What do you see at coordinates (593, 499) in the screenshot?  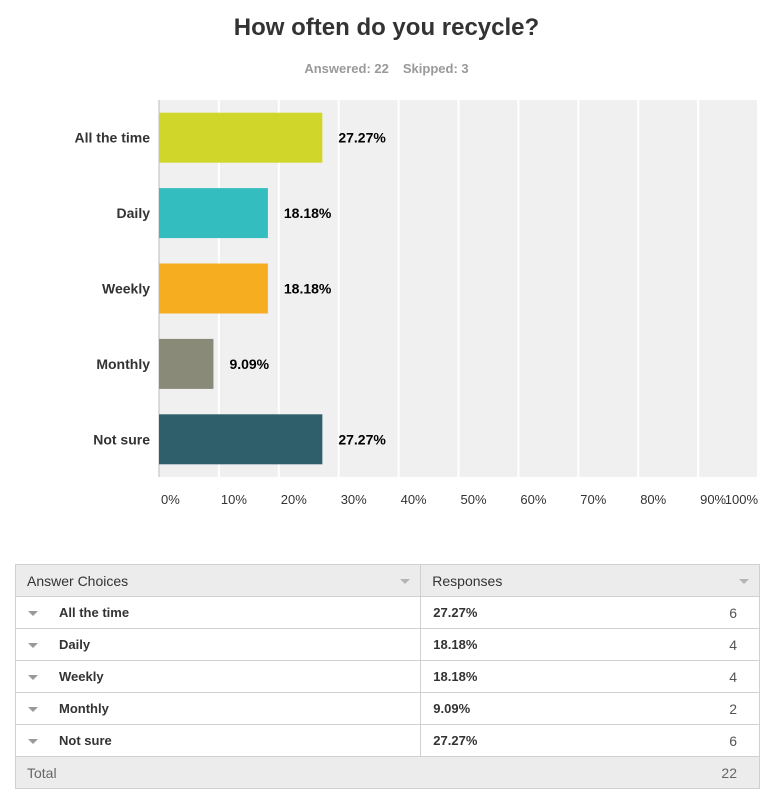 I see `x-tick-label: 70%` at bounding box center [593, 499].